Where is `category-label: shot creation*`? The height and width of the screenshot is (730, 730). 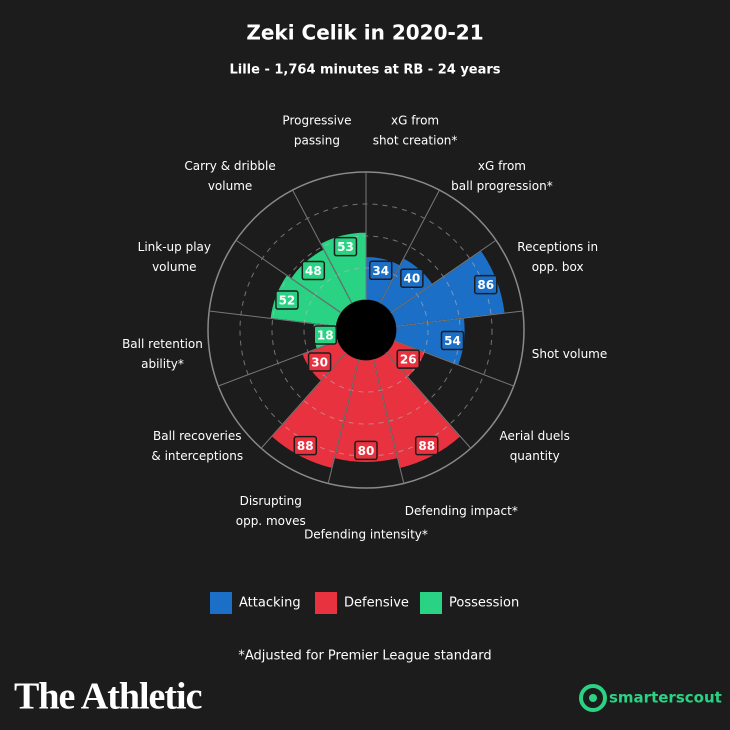 category-label: shot creation* is located at coordinates (415, 140).